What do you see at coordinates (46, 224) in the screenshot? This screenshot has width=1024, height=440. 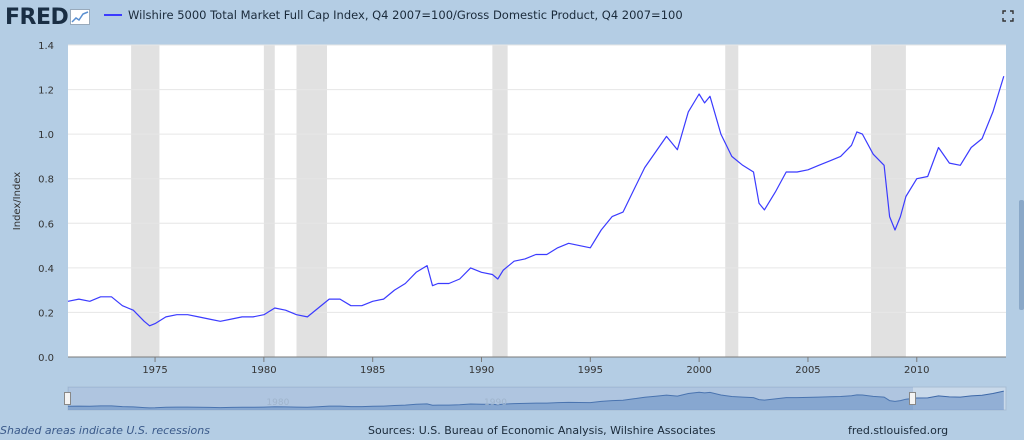 I see `y-tick-label: 0.6` at bounding box center [46, 224].